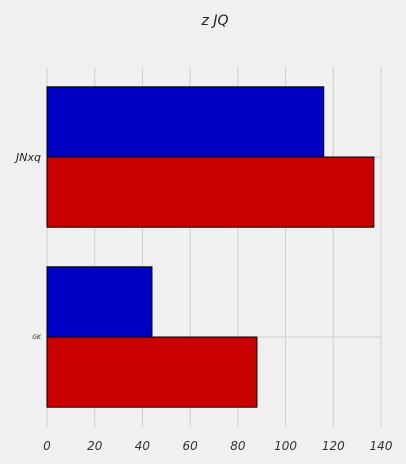 The image size is (406, 464). What do you see at coordinates (47, 446) in the screenshot?
I see `x-tick-label: 0` at bounding box center [47, 446].